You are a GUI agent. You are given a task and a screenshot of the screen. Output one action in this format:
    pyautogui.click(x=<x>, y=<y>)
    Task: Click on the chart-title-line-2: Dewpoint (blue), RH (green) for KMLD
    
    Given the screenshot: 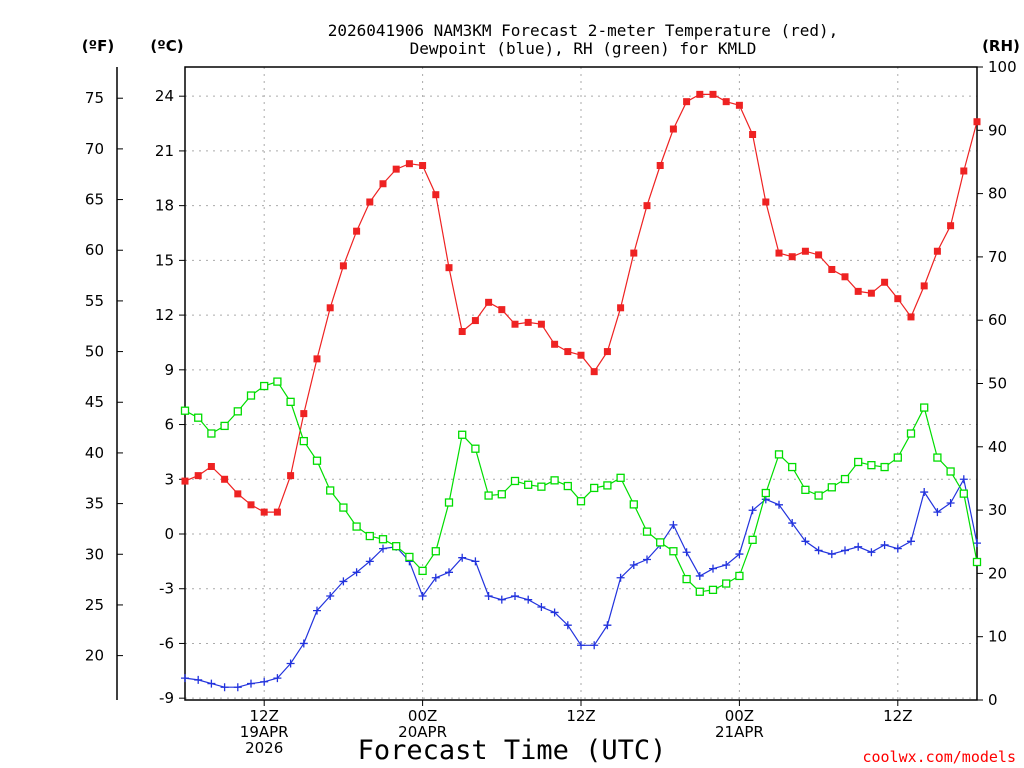 What is the action you would take?
    pyautogui.click(x=583, y=48)
    